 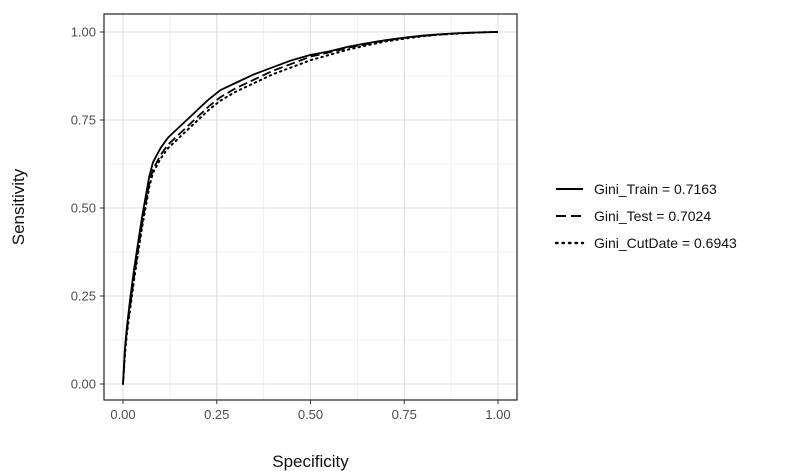 What do you see at coordinates (18, 206) in the screenshot?
I see `y-axis-title: Sensitivity` at bounding box center [18, 206].